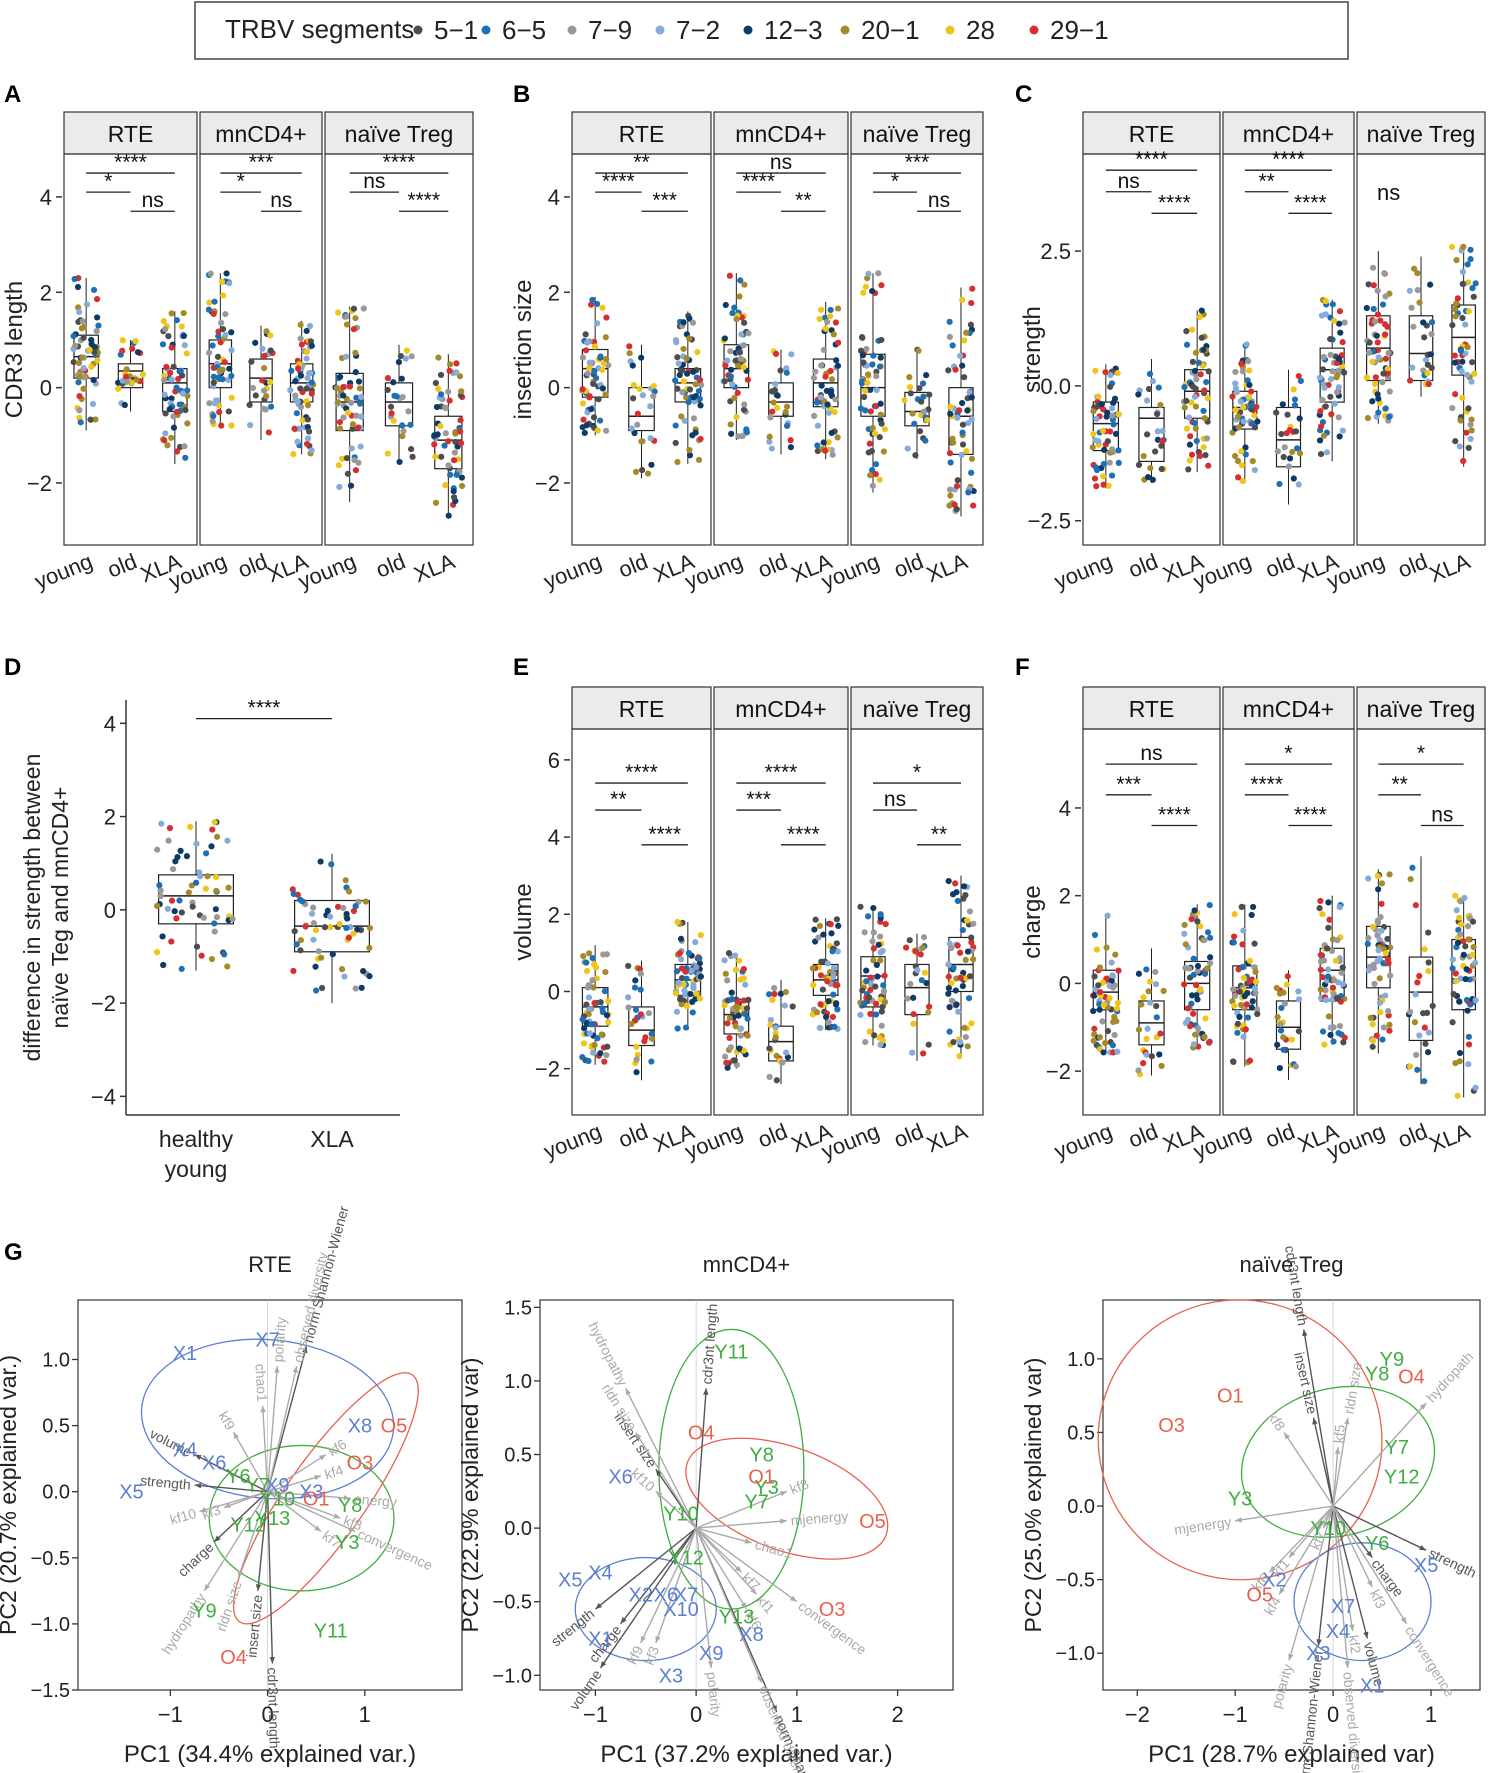 The height and width of the screenshot is (1773, 1509). Describe the element at coordinates (771, 30) in the screenshot. I see `legend: TRBV segments 5−1 6−5 7−9 7−2 12−3 20−1 28 29−1` at that location.